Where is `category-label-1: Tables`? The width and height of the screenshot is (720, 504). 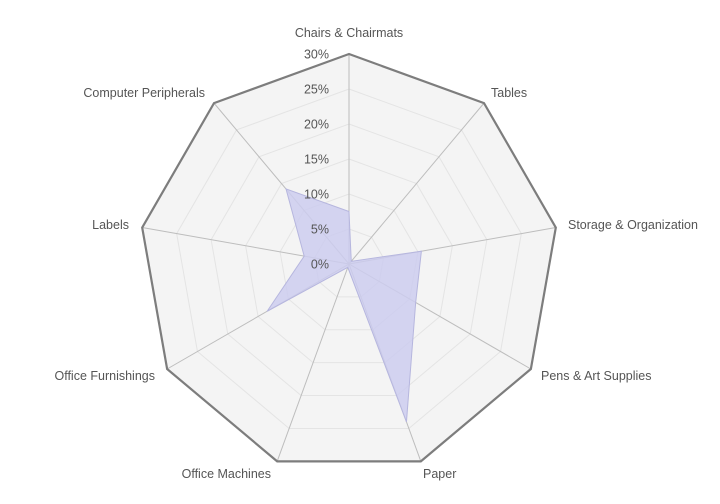 category-label-1: Tables is located at coordinates (509, 93).